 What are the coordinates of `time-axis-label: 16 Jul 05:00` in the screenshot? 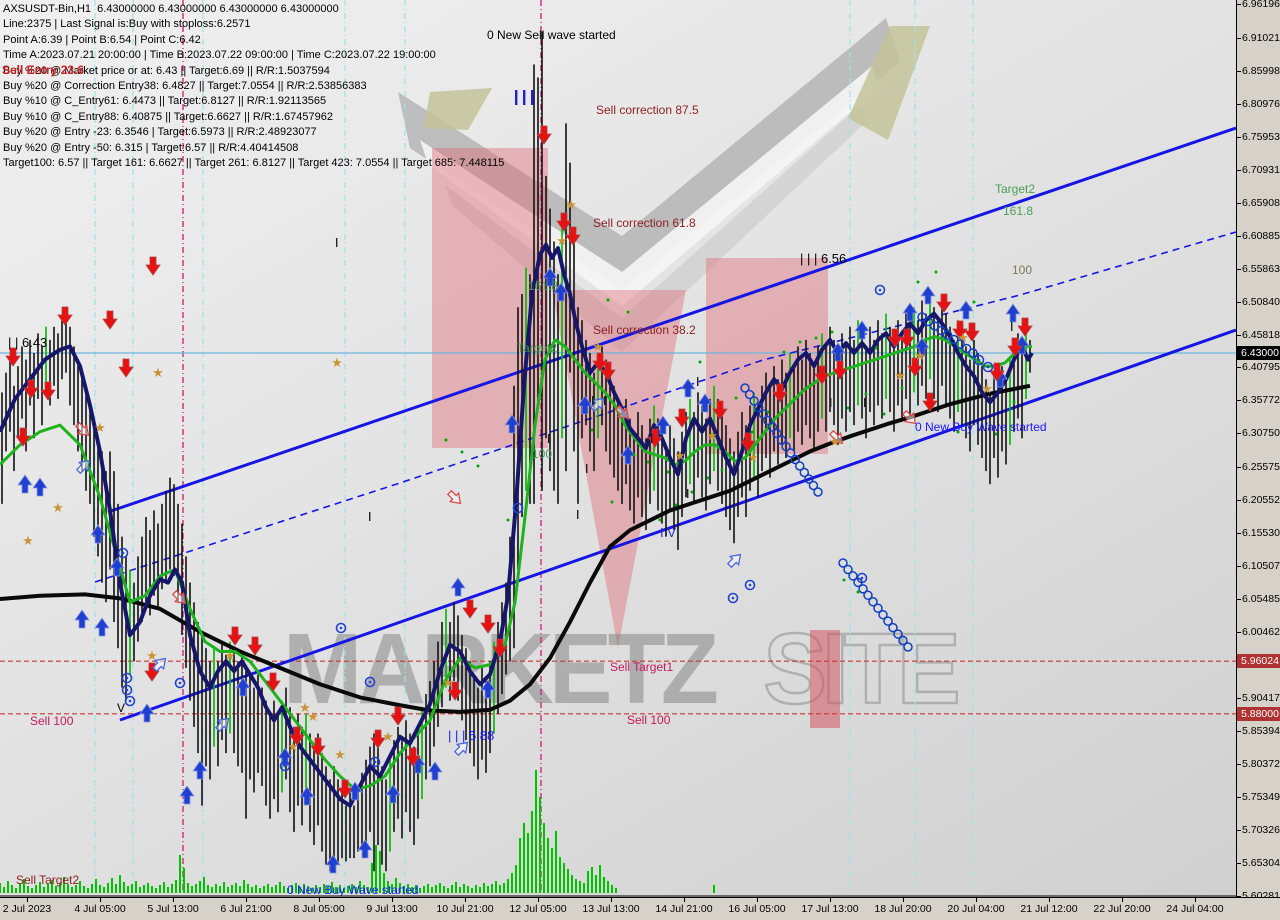 It's located at (757, 909).